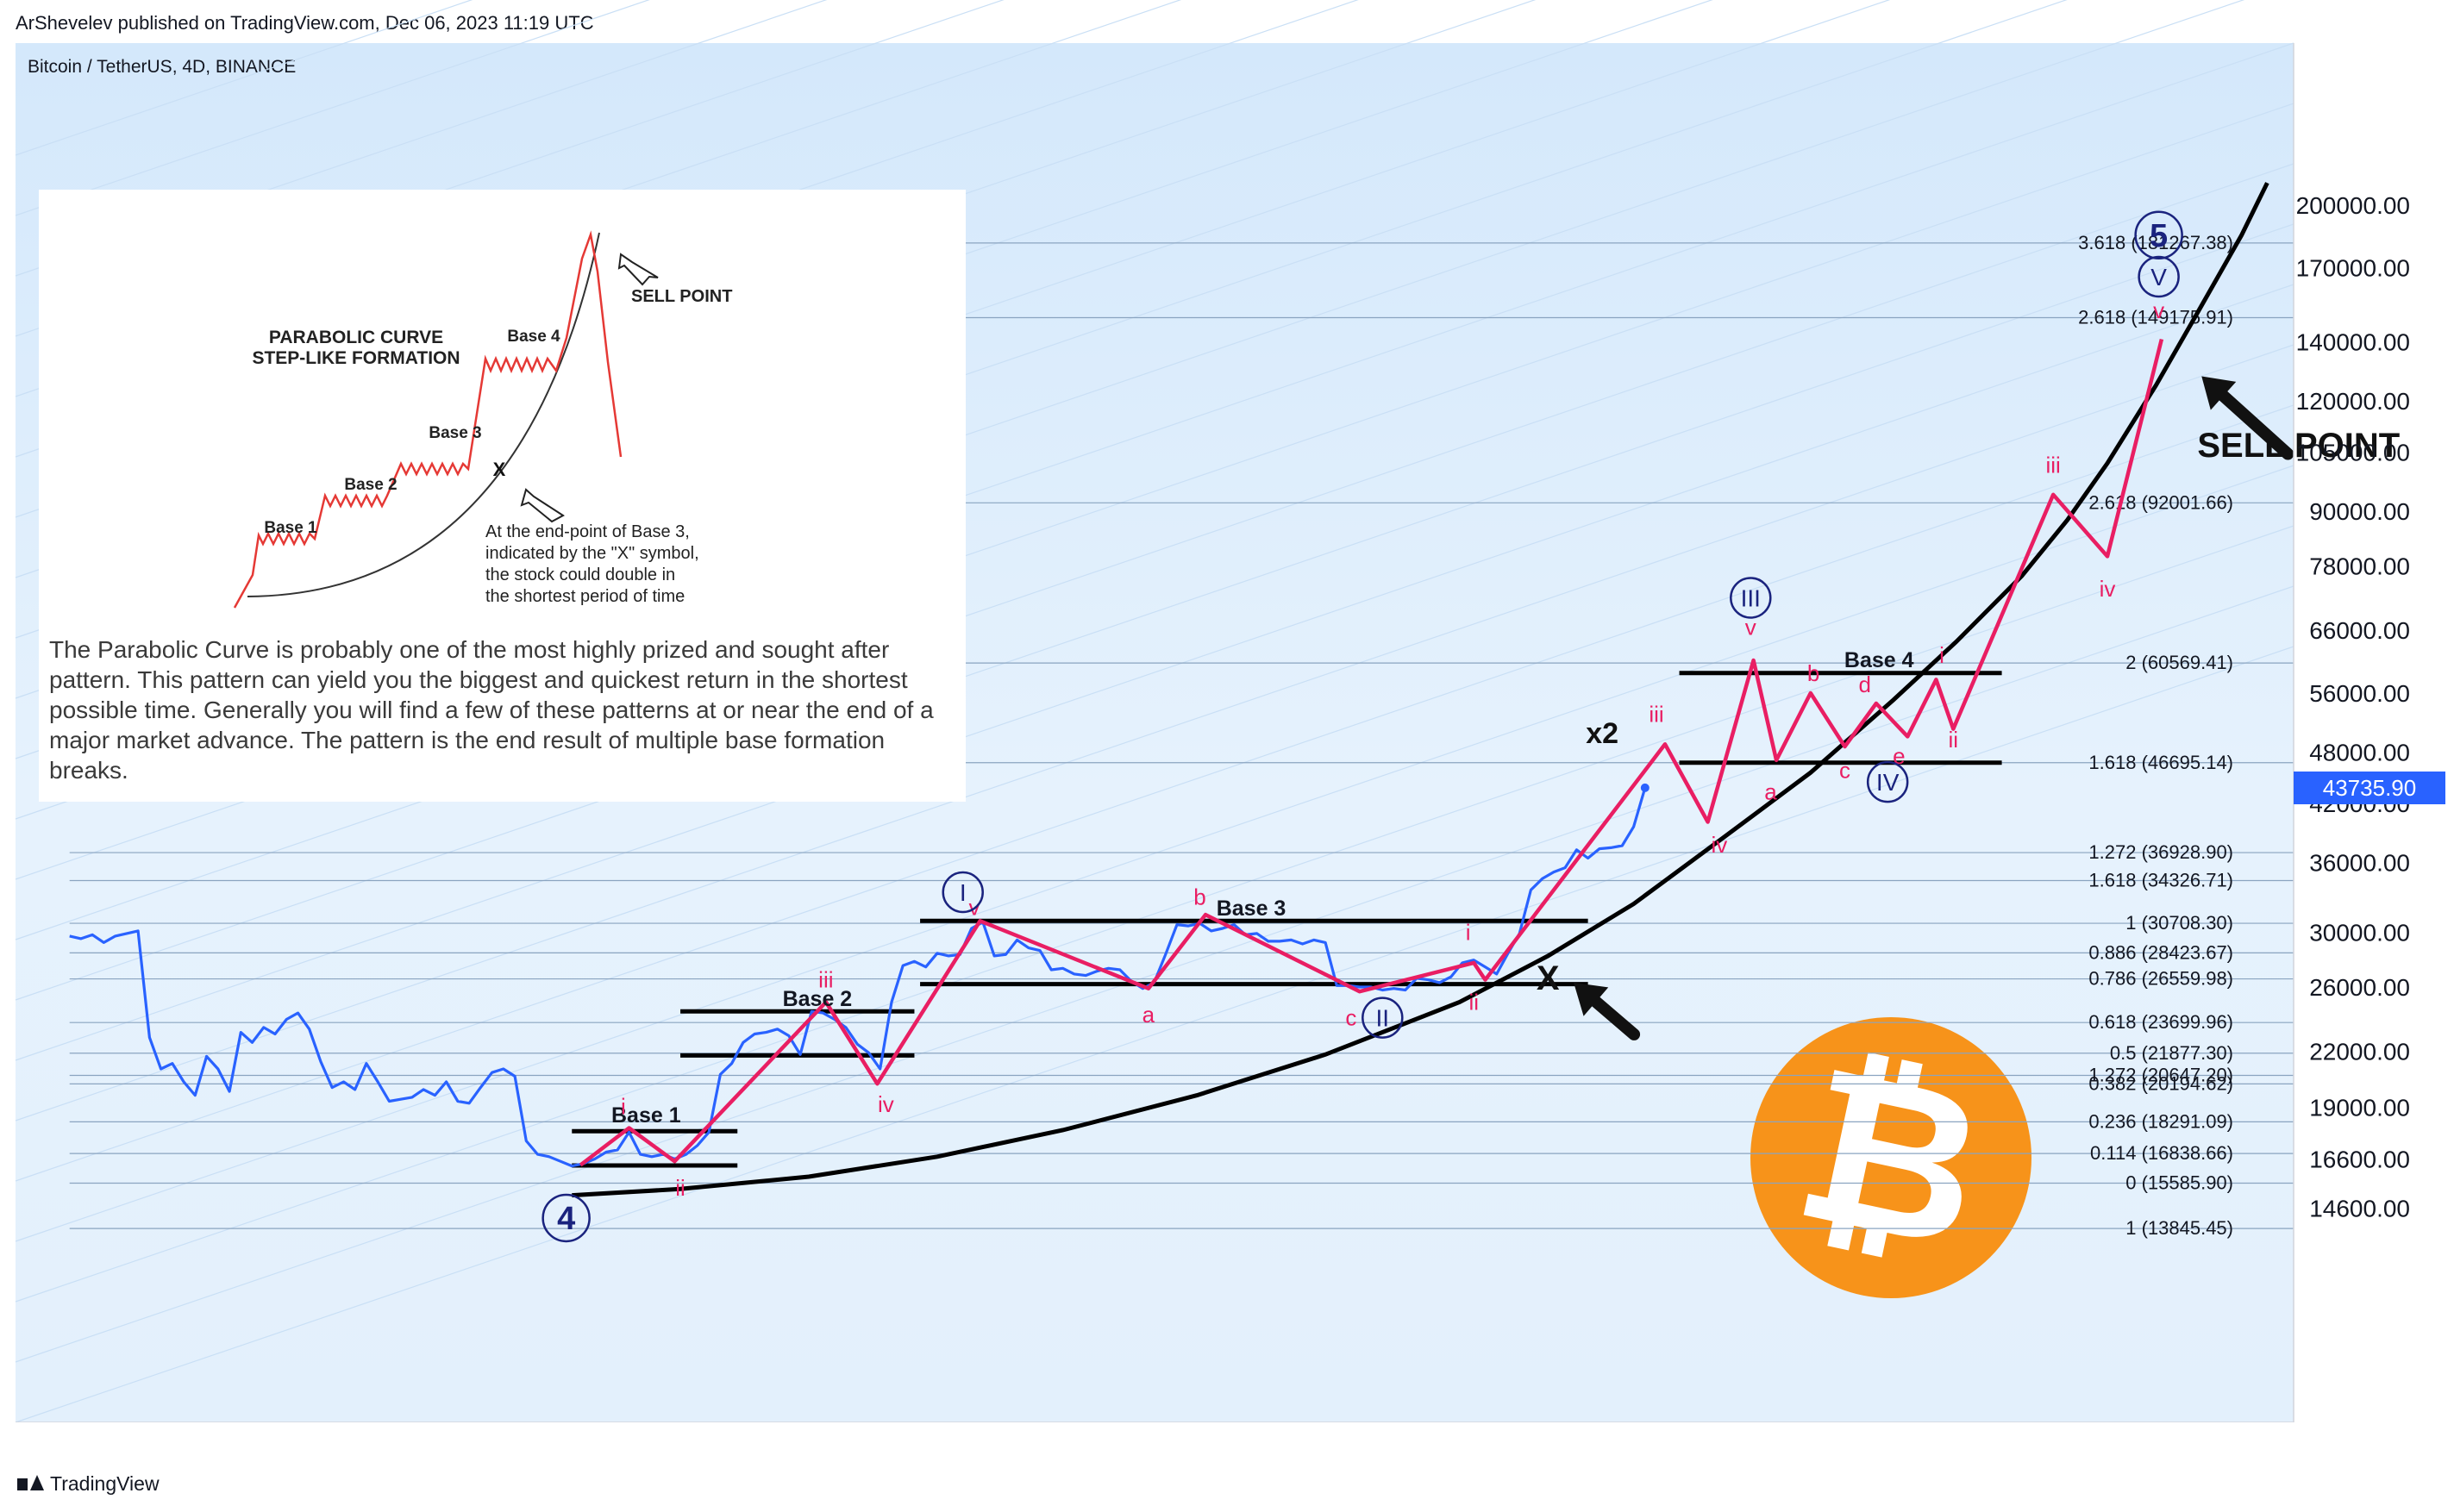  I want to click on fib-level-label: 0 (15585.90), so click(2179, 1182).